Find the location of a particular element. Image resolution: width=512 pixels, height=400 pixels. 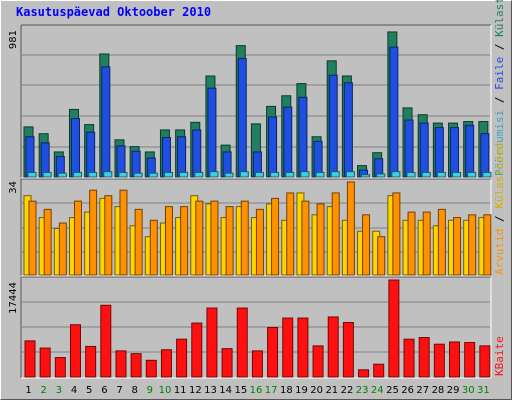

x-tick-label: 8 is located at coordinates (135, 390).